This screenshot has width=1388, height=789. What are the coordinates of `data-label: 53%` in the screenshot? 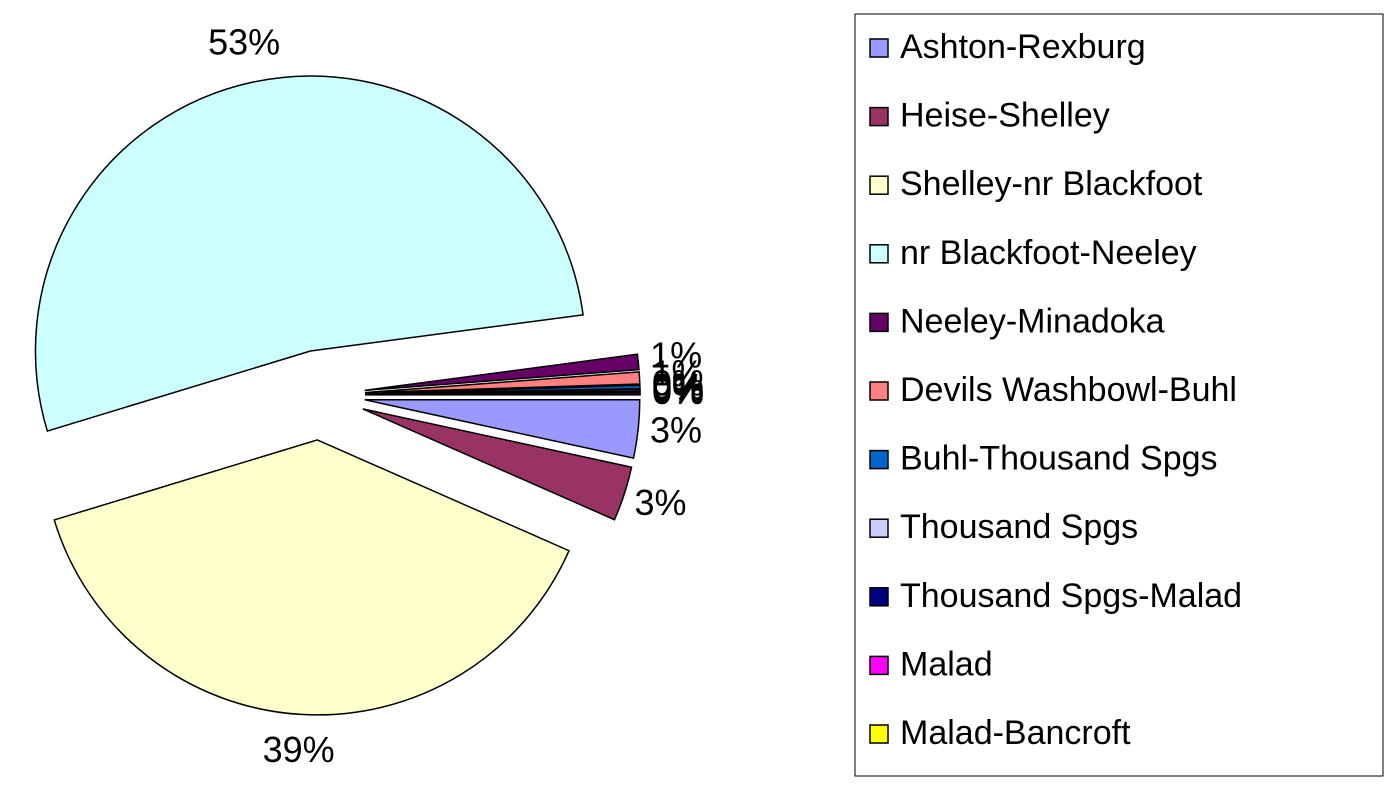 It's located at (244, 42).